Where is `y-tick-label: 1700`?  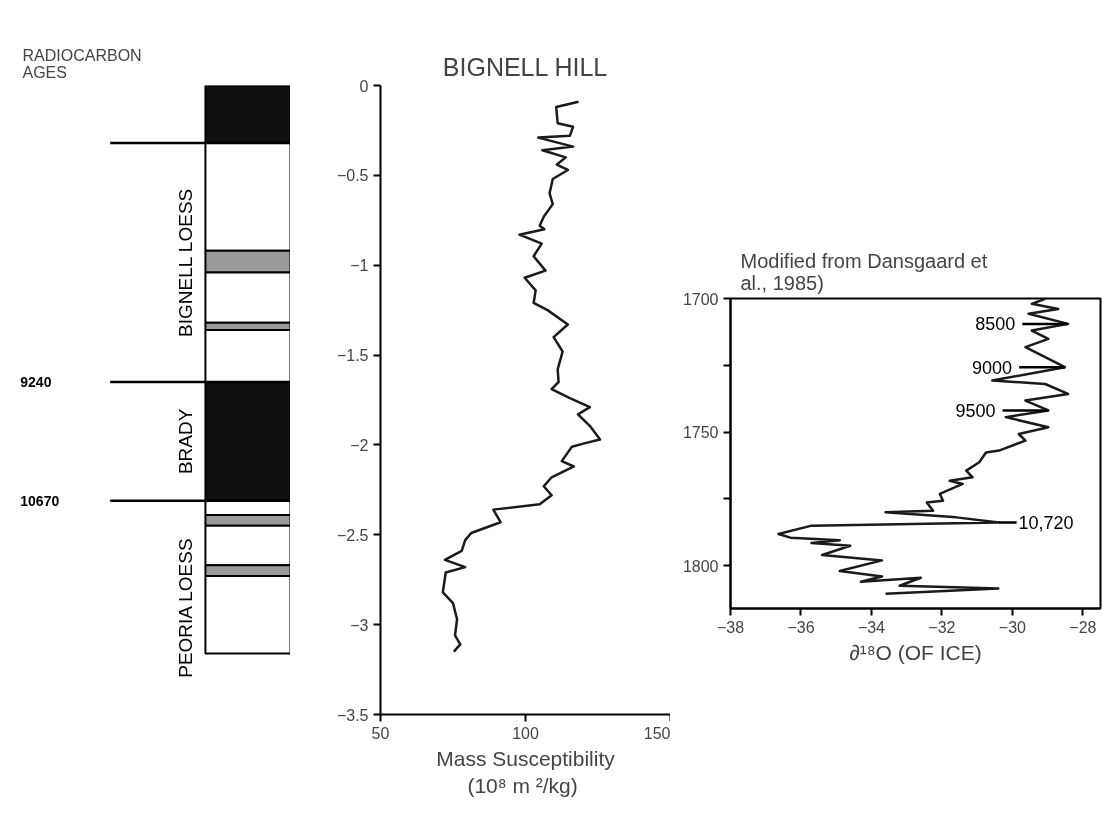
y-tick-label: 1700 is located at coordinates (700, 299).